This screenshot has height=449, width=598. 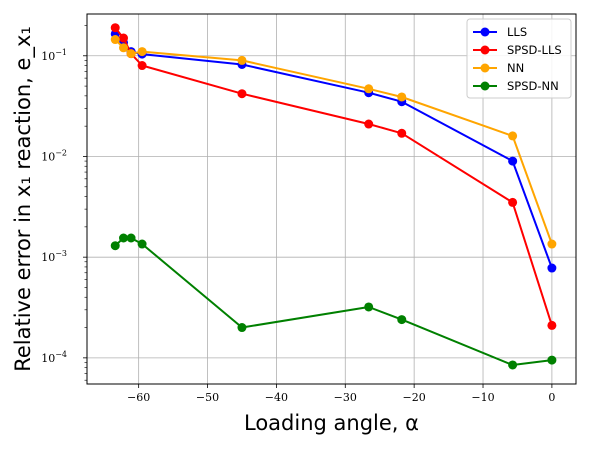 I want to click on x-tick-label: −60, so click(x=138, y=397).